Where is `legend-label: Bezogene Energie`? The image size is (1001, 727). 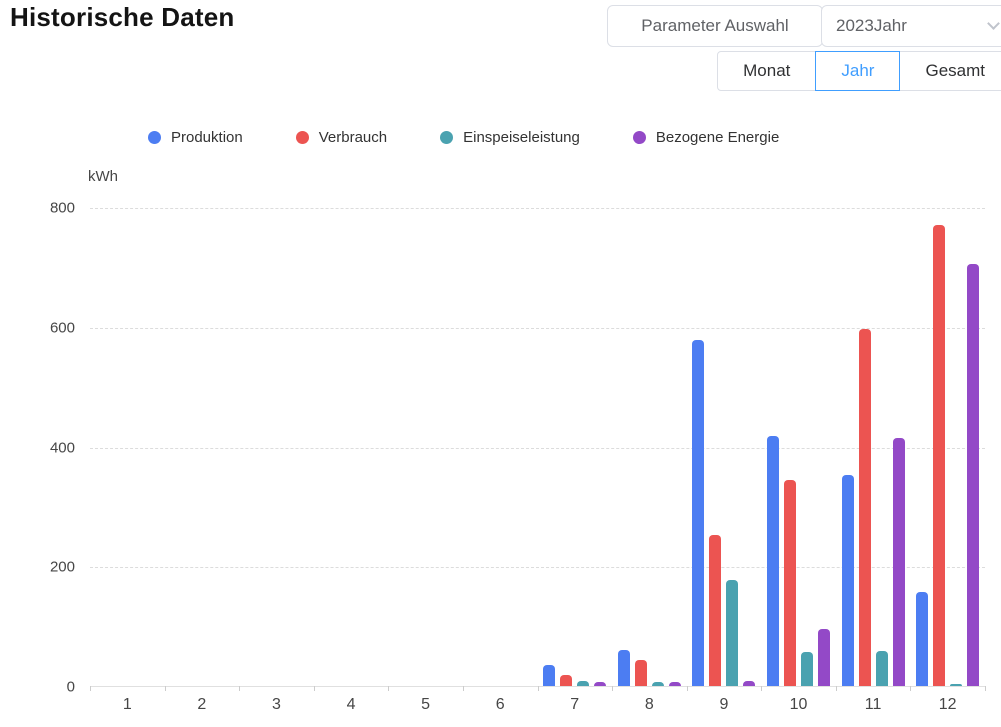
legend-label: Bezogene Energie is located at coordinates (717, 137).